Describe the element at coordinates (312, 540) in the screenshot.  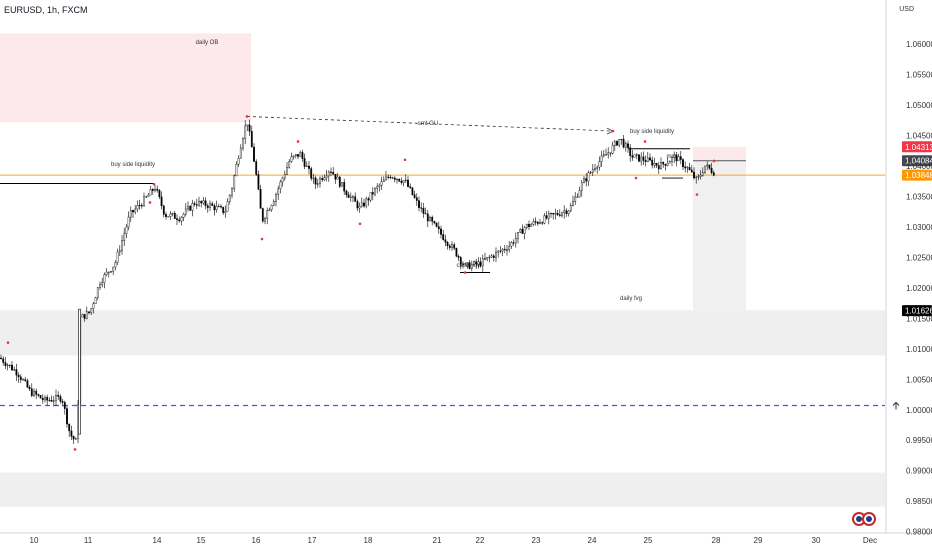
I see `x-tick-label: 17` at that location.